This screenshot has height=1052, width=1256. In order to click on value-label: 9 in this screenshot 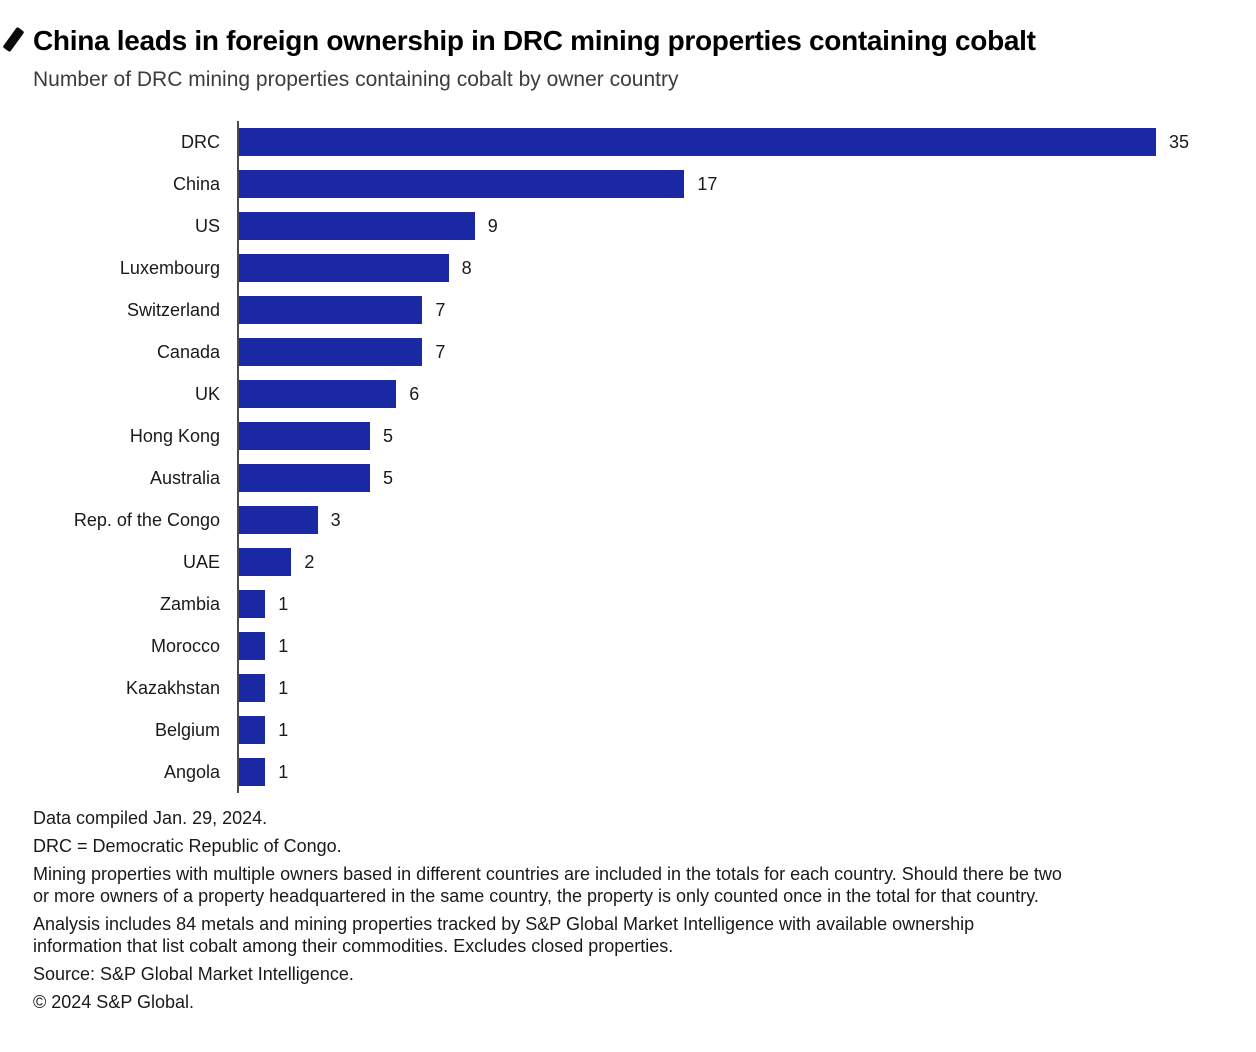, I will do `click(492, 225)`.